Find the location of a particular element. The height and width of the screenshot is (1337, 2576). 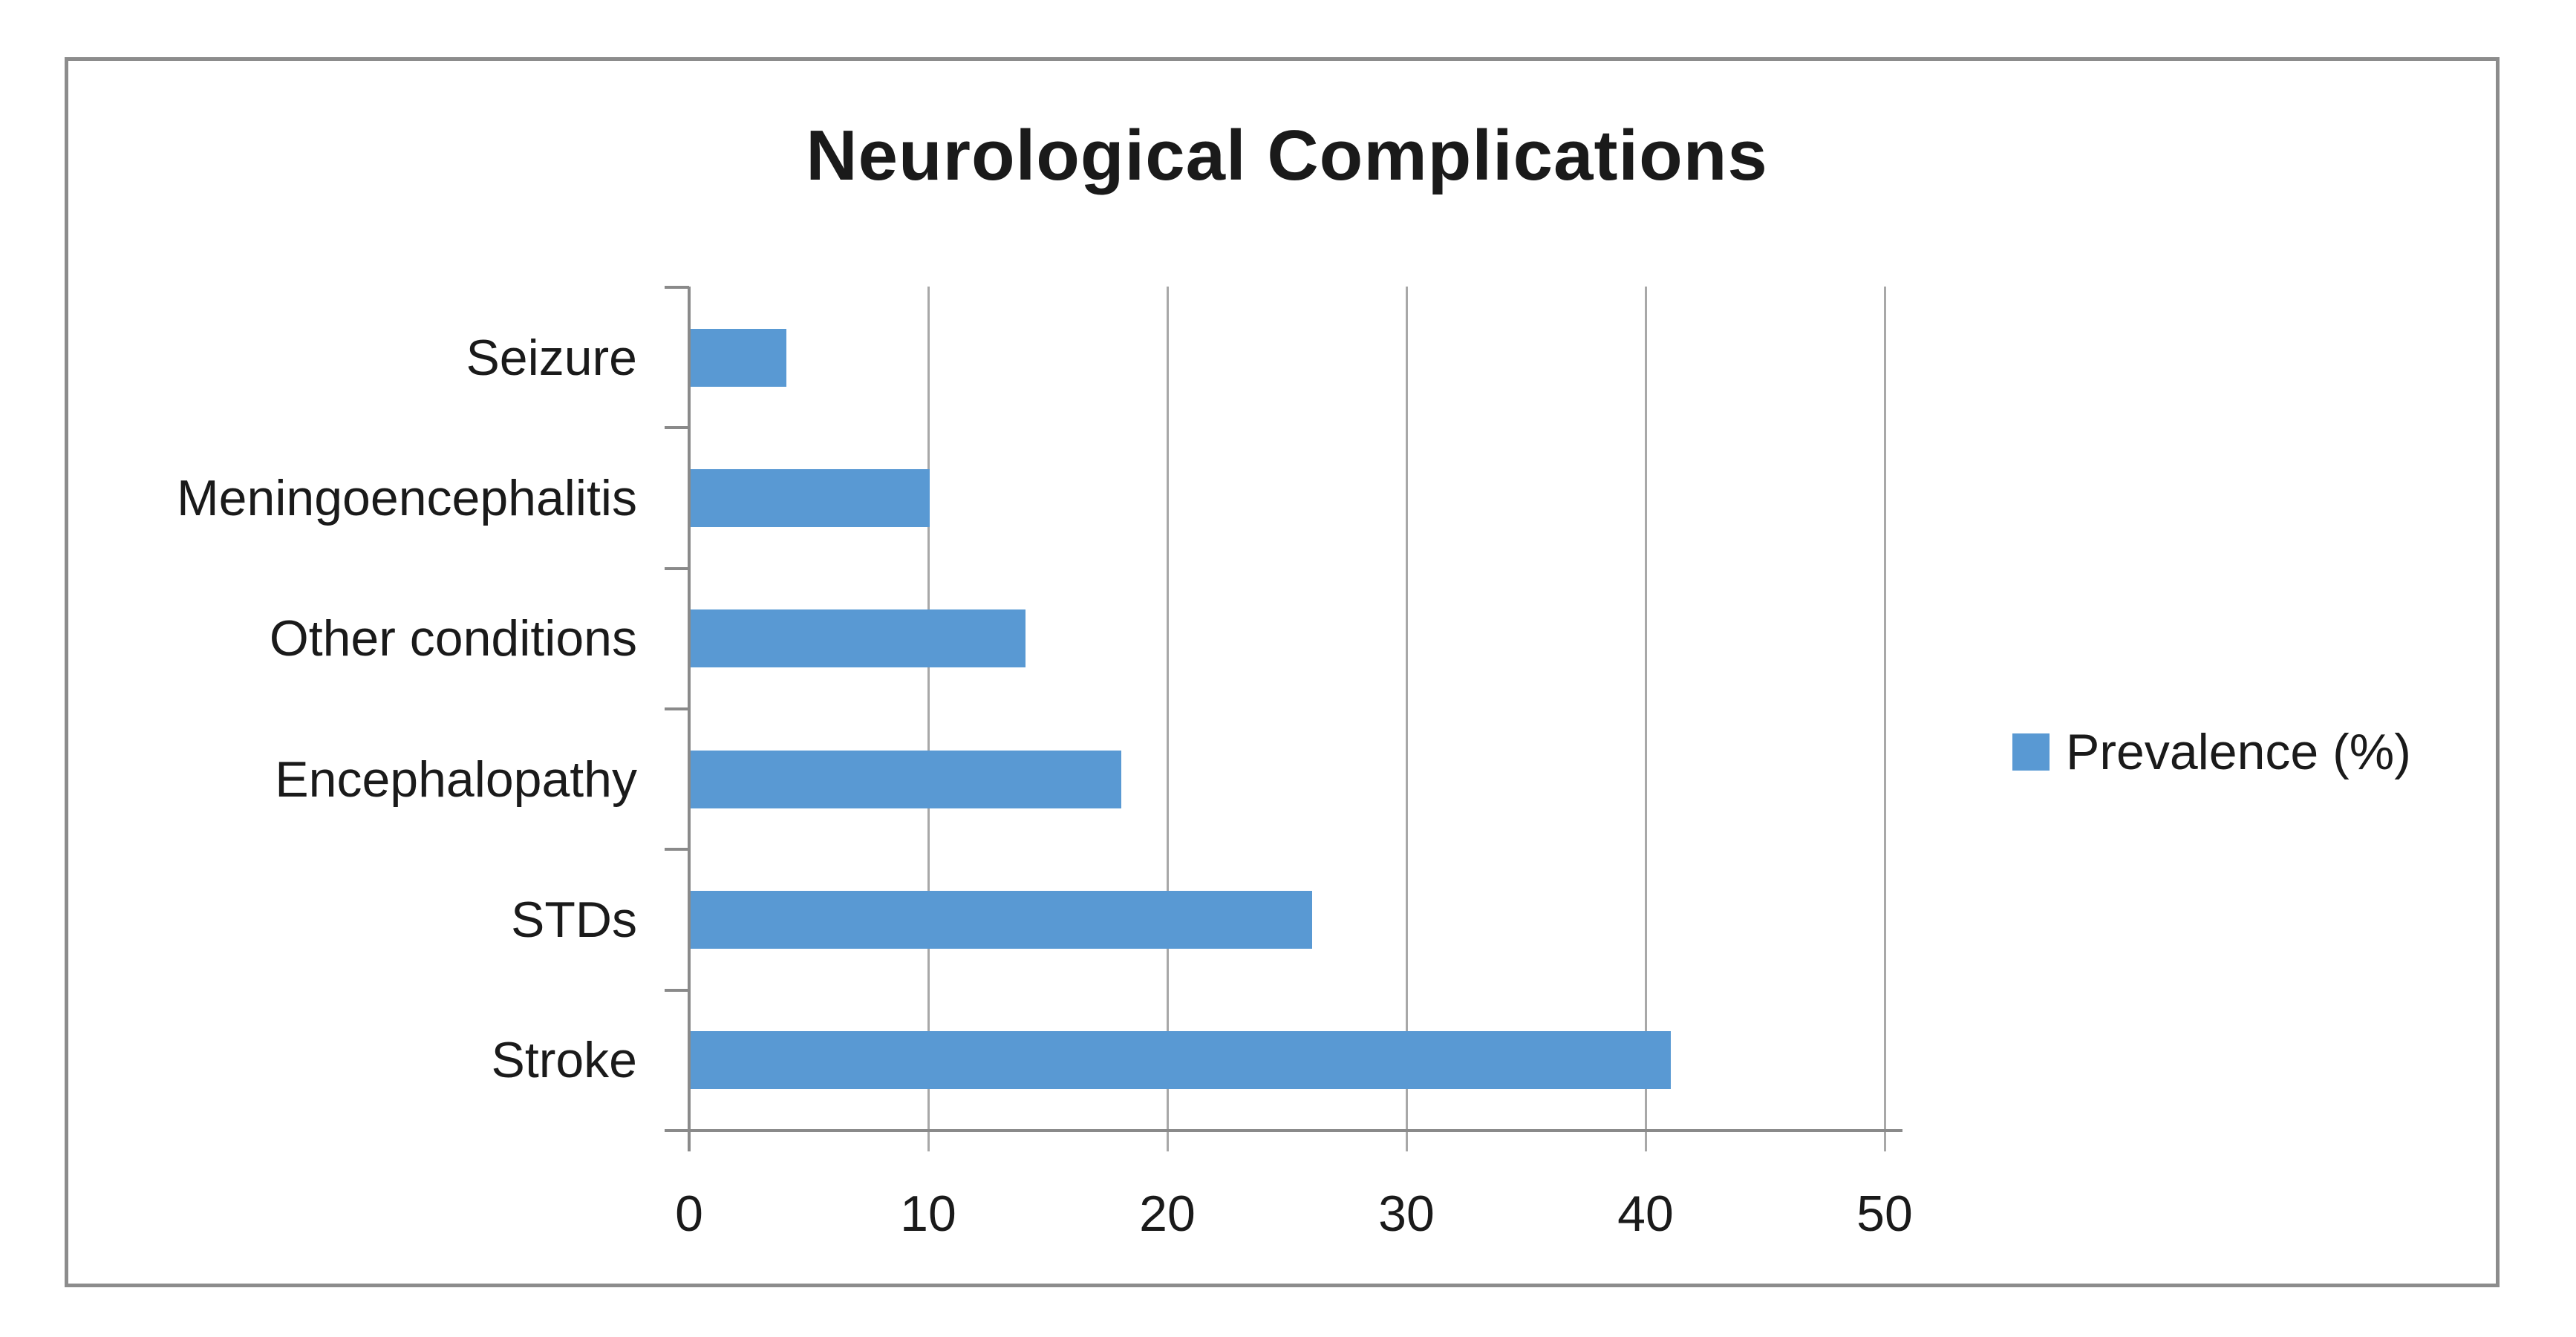

bar-stds is located at coordinates (1001, 920).